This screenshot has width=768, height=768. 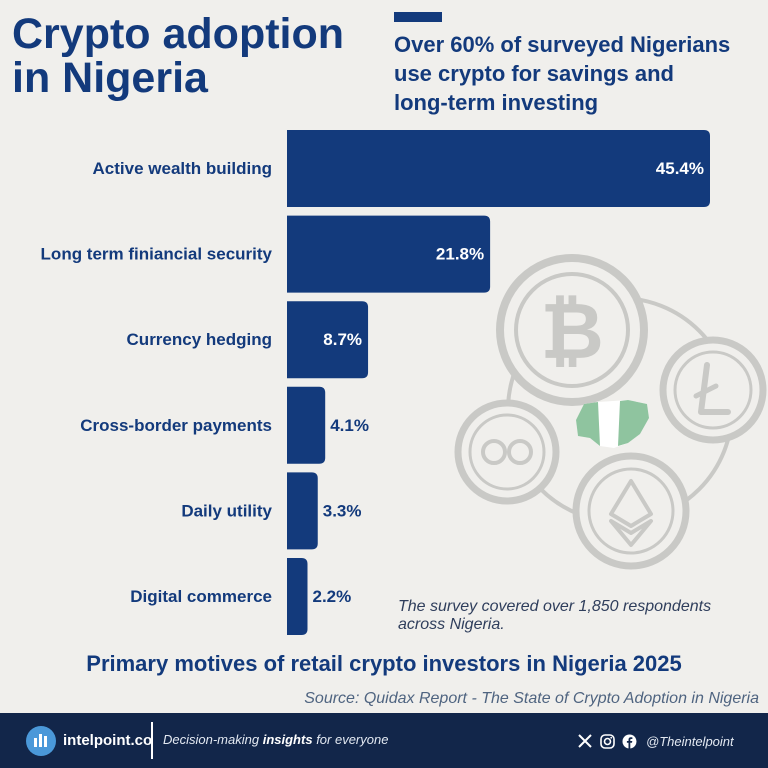 I want to click on ripple-coin-icon, so click(x=507, y=452).